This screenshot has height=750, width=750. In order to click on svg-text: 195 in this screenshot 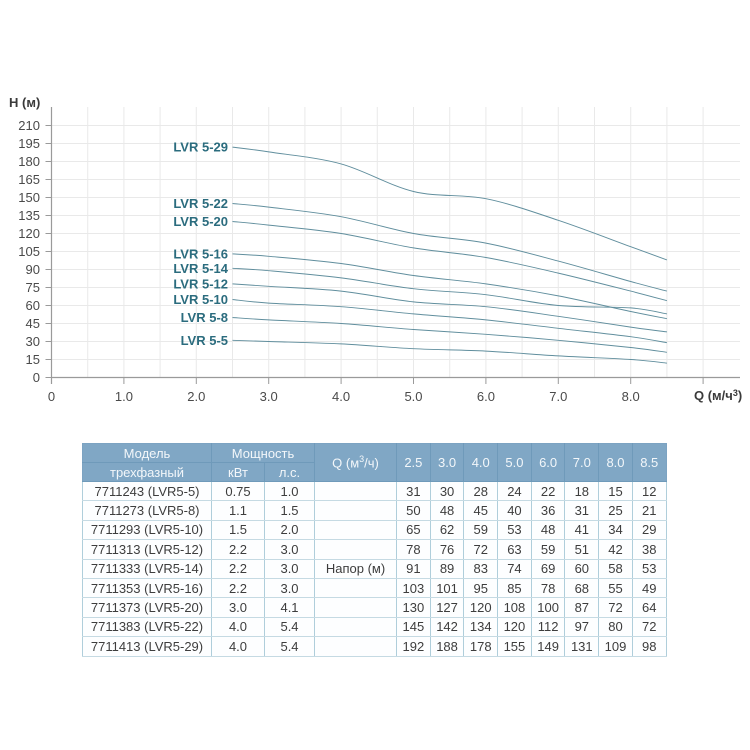, I will do `click(29, 143)`.